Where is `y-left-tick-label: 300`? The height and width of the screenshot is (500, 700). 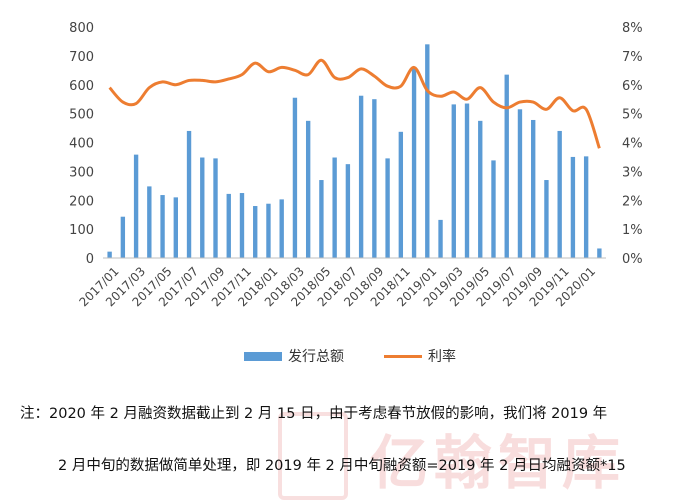
y-left-tick-label: 300 is located at coordinates (81, 172).